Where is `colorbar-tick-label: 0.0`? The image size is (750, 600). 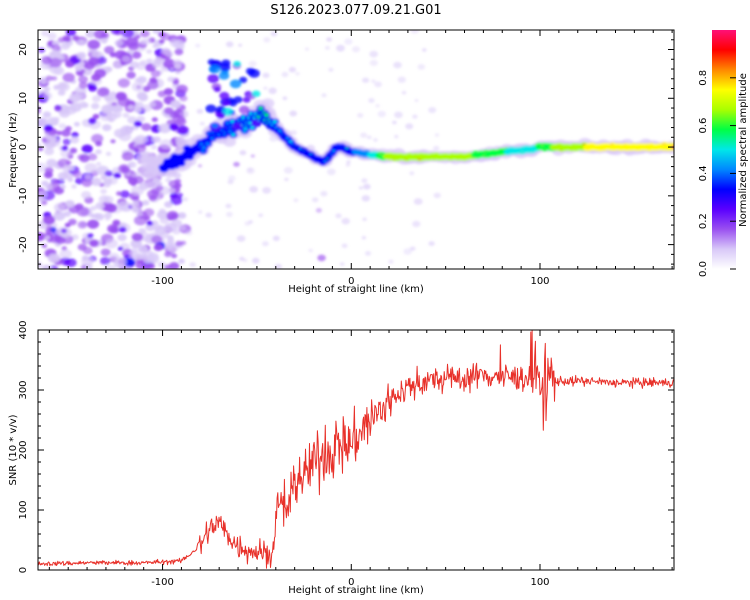
colorbar-tick-label: 0.0 is located at coordinates (703, 269).